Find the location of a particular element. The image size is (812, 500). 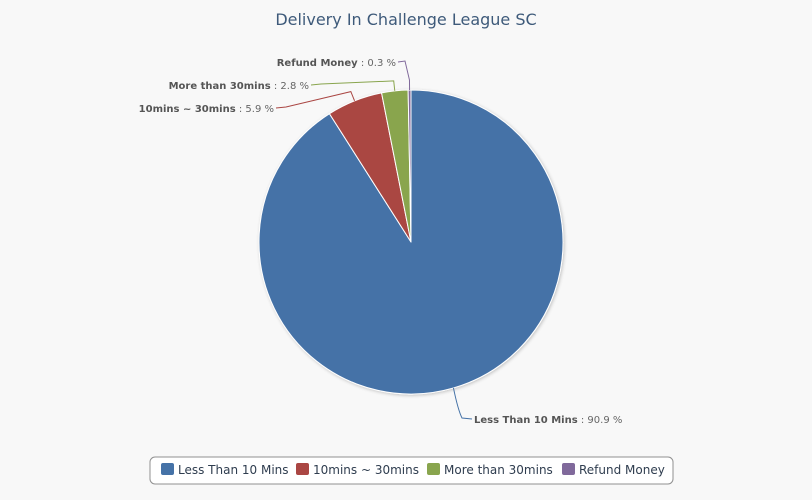

legend-label-less-than-10-mins: Less Than 10 Mins is located at coordinates (233, 470).